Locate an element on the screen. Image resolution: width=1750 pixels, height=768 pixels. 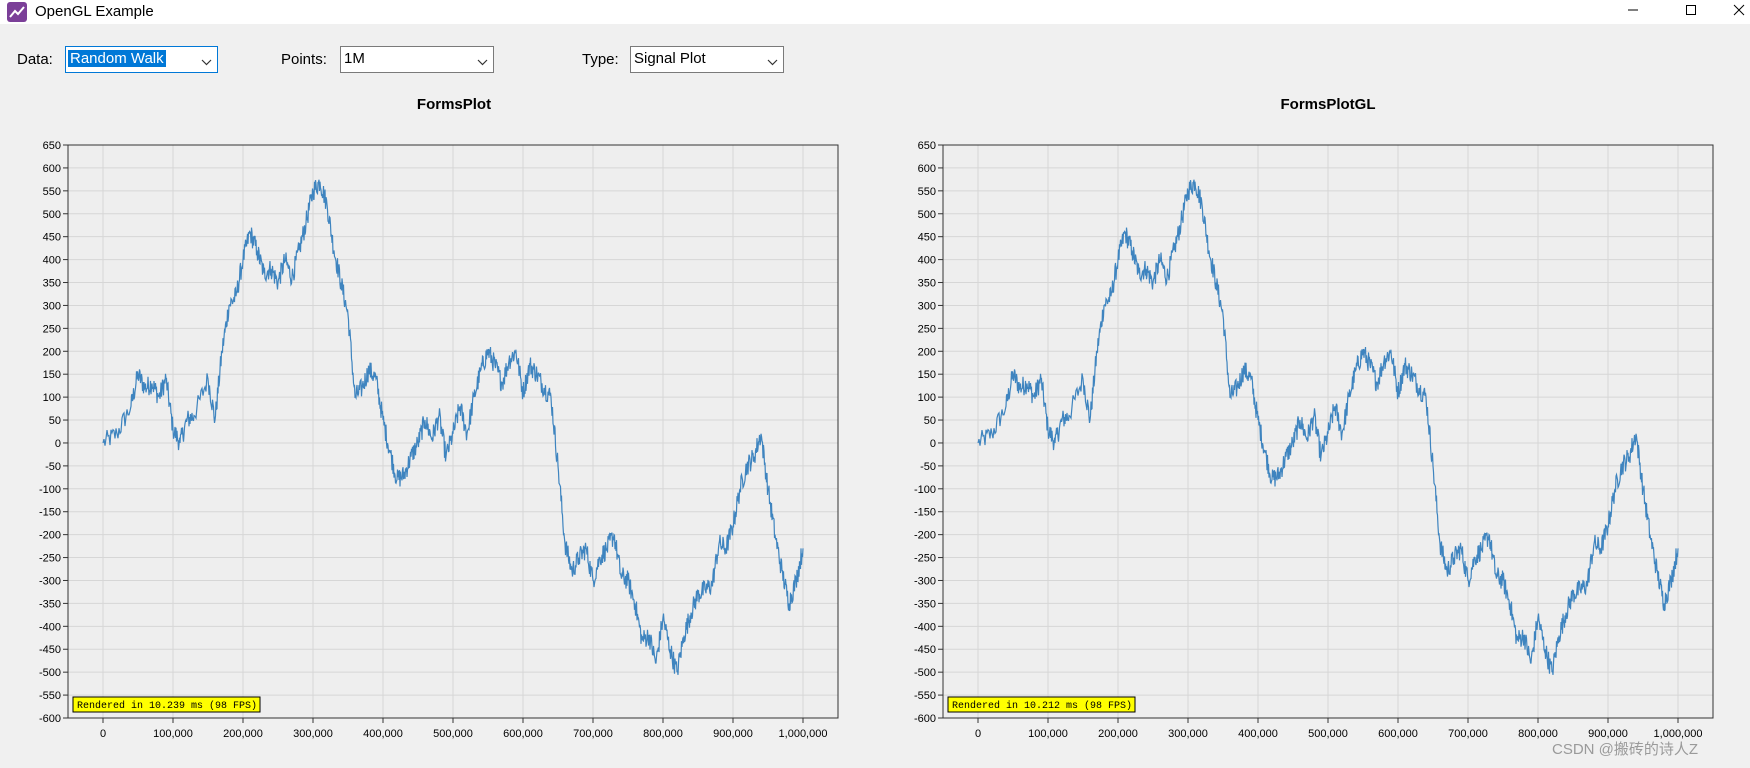
y-tick-label: 650 is located at coordinates (52, 146).